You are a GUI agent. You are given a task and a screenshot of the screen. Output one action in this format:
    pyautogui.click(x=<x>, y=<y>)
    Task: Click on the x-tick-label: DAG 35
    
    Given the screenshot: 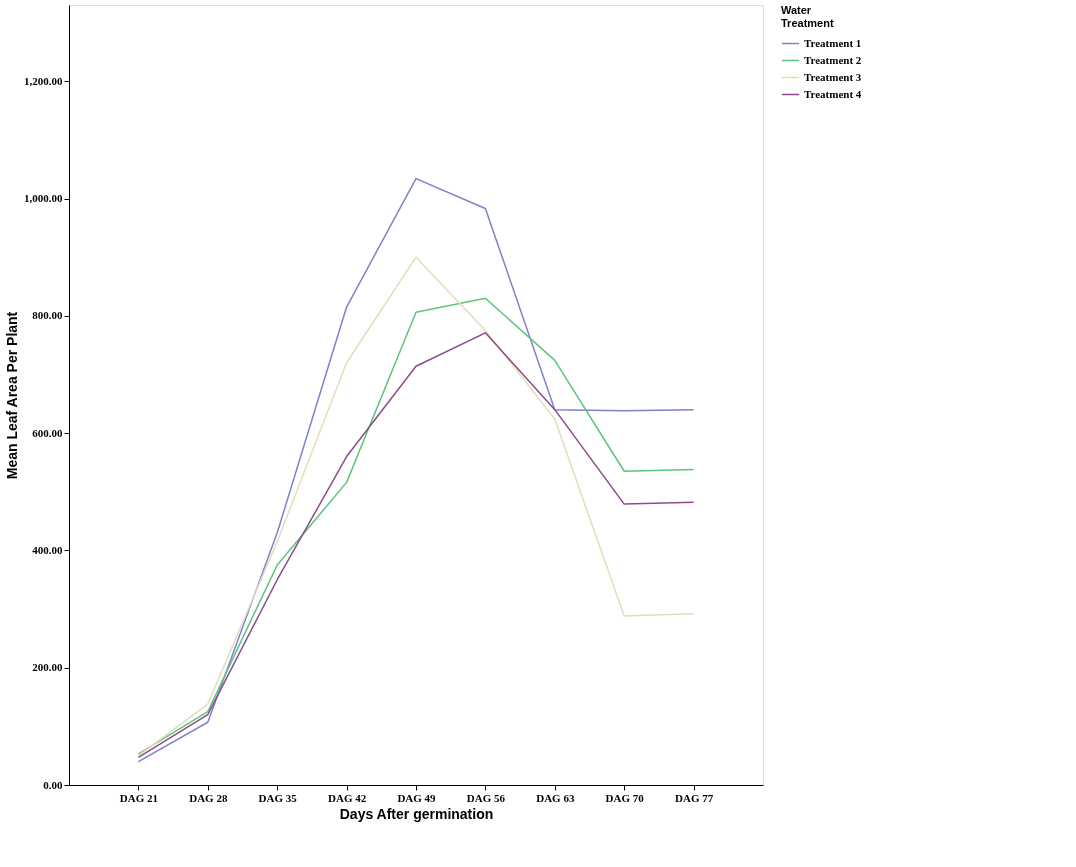 What is the action you would take?
    pyautogui.click(x=278, y=797)
    